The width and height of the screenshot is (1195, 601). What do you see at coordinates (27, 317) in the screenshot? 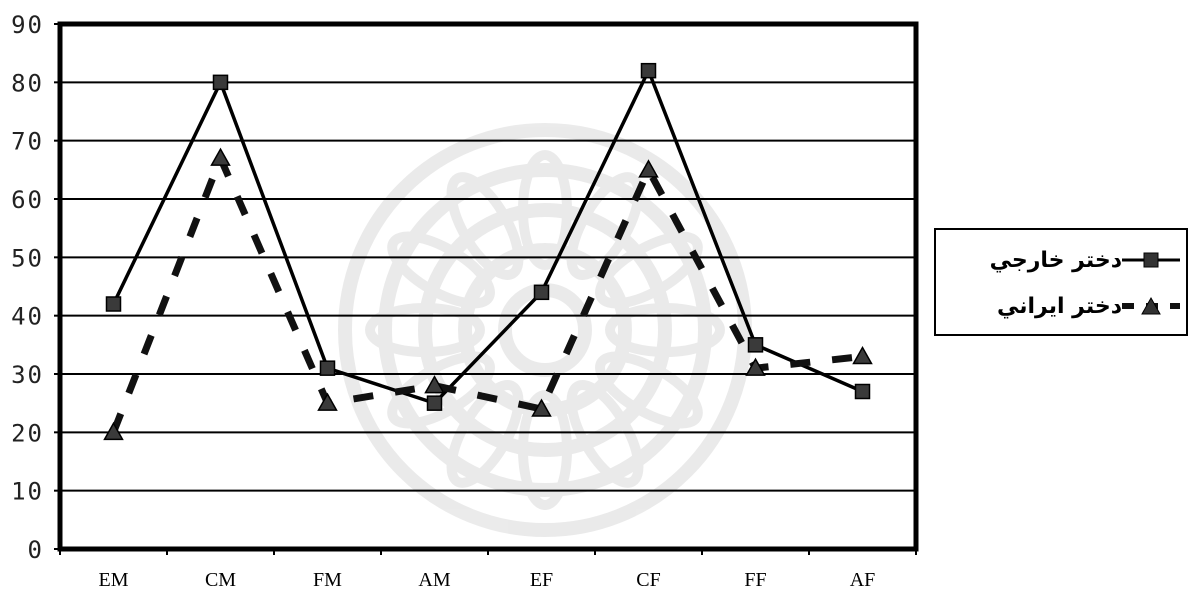
I see `y-tick-label: 40` at bounding box center [27, 317].